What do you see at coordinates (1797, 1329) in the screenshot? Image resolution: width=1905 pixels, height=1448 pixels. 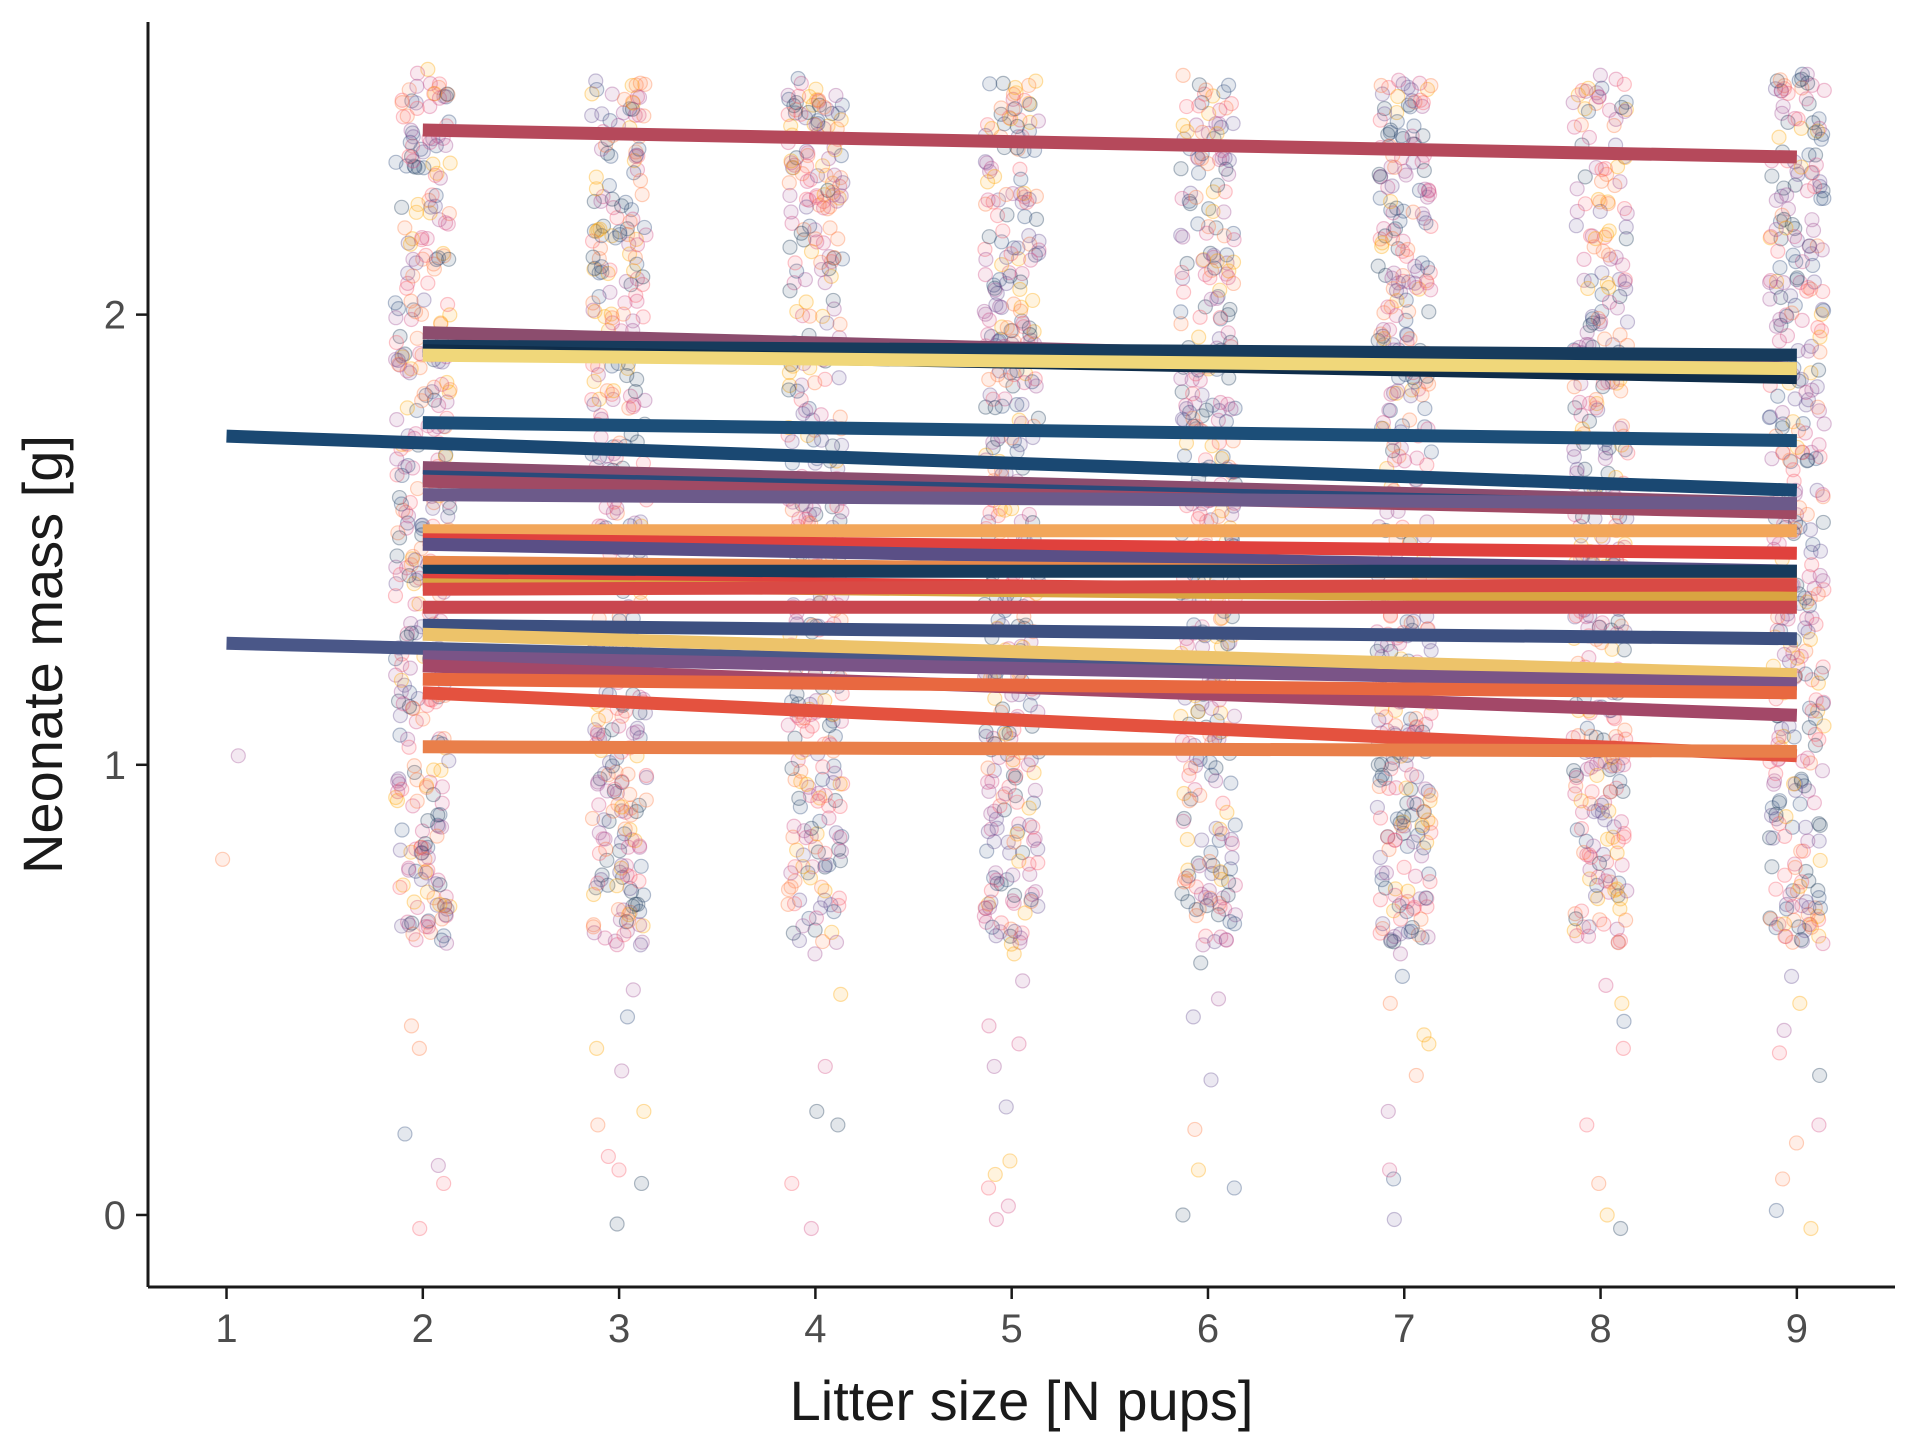 I see `x-tick-label: 9` at bounding box center [1797, 1329].